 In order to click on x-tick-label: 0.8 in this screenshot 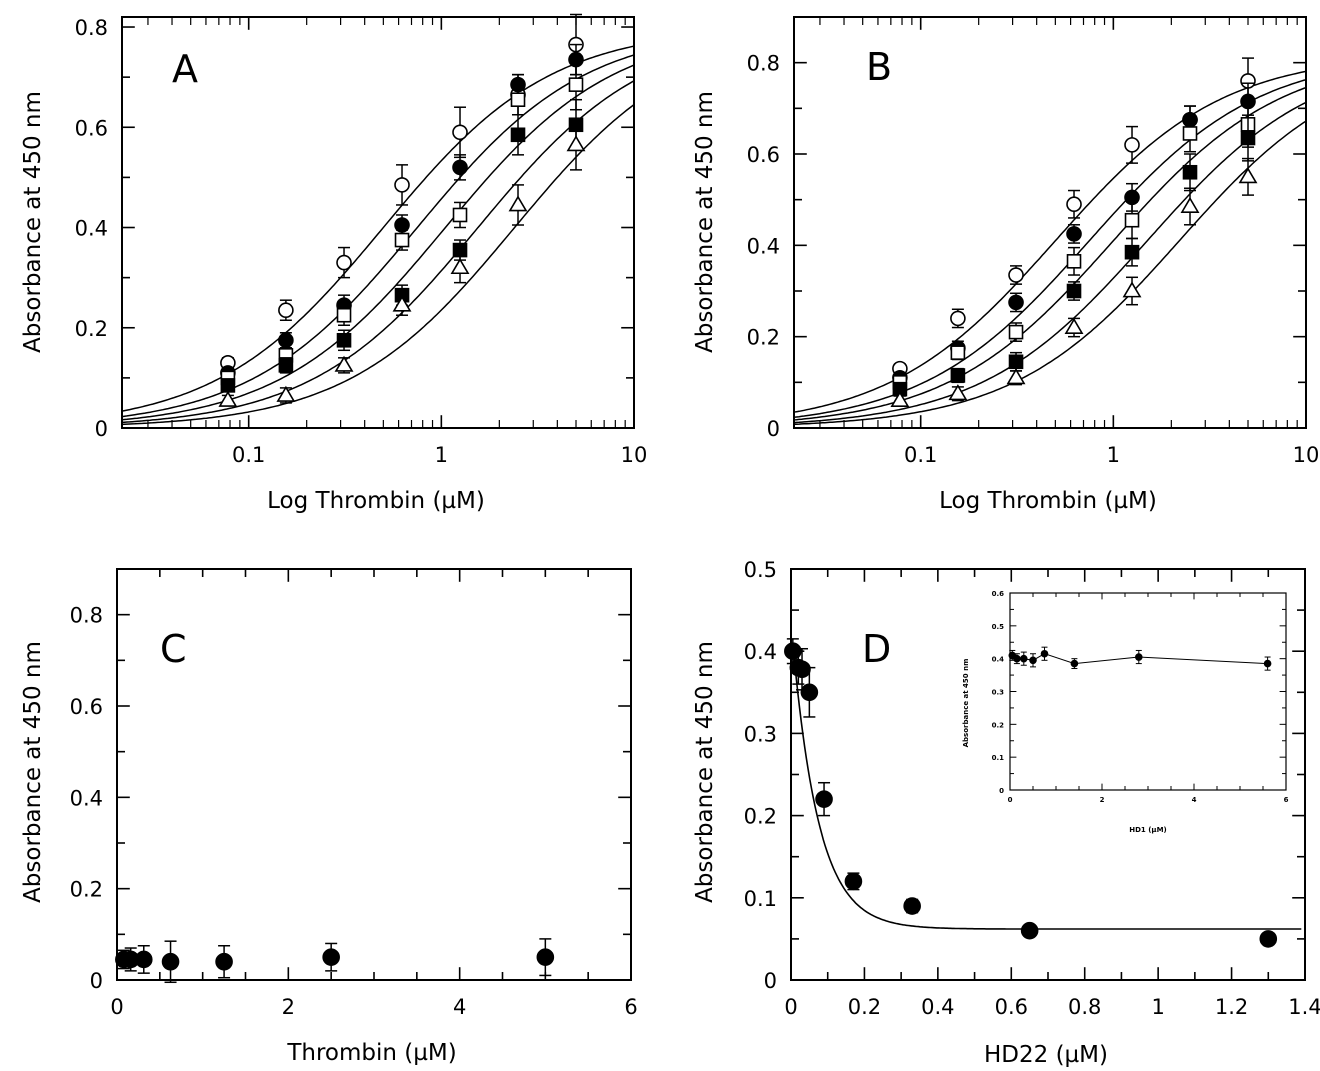, I will do `click(1084, 1007)`.